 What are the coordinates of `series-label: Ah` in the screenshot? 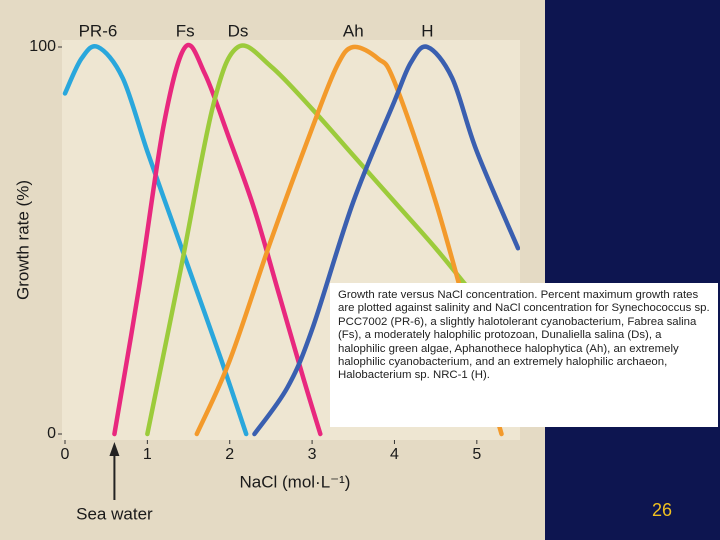 It's located at (353, 30).